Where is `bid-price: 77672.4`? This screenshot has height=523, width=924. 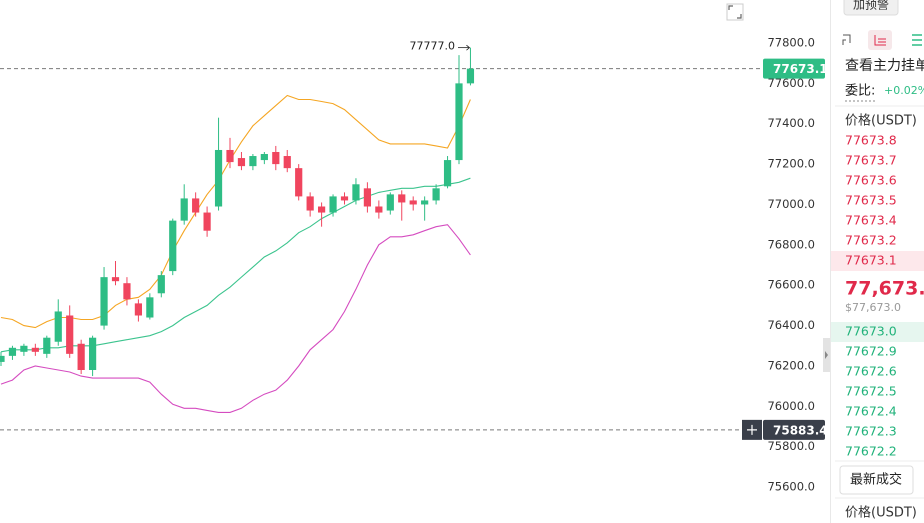 bid-price: 77672.4 is located at coordinates (871, 411).